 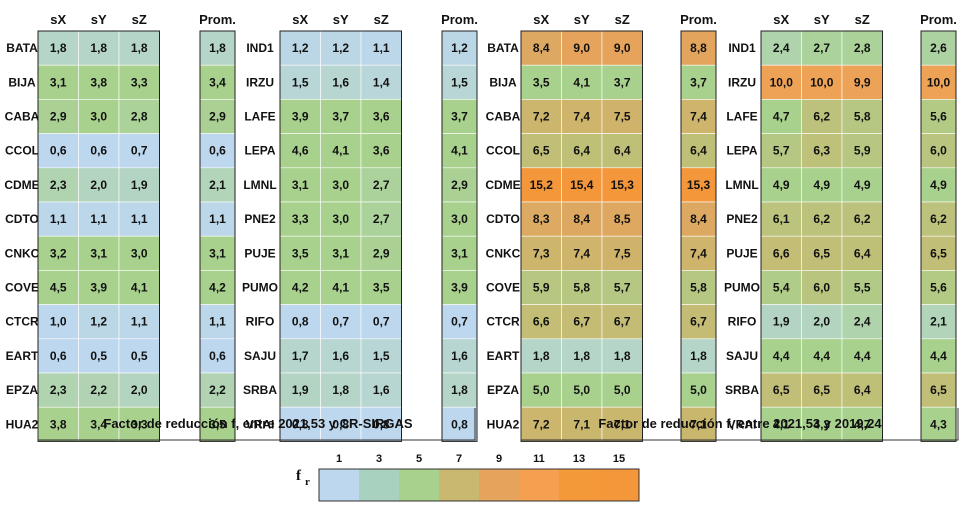 I want to click on prom-value: 10,0, so click(x=939, y=82).